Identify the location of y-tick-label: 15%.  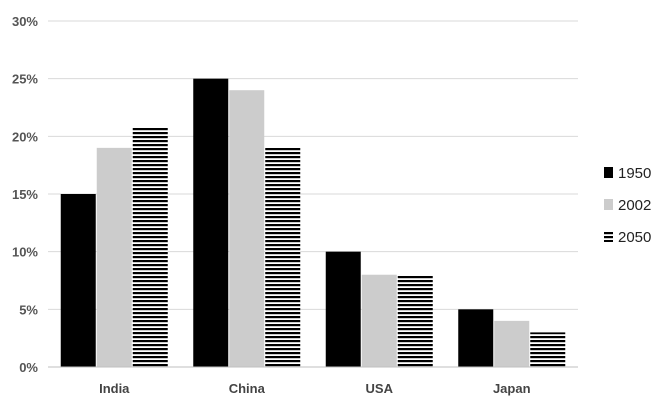
(25, 194).